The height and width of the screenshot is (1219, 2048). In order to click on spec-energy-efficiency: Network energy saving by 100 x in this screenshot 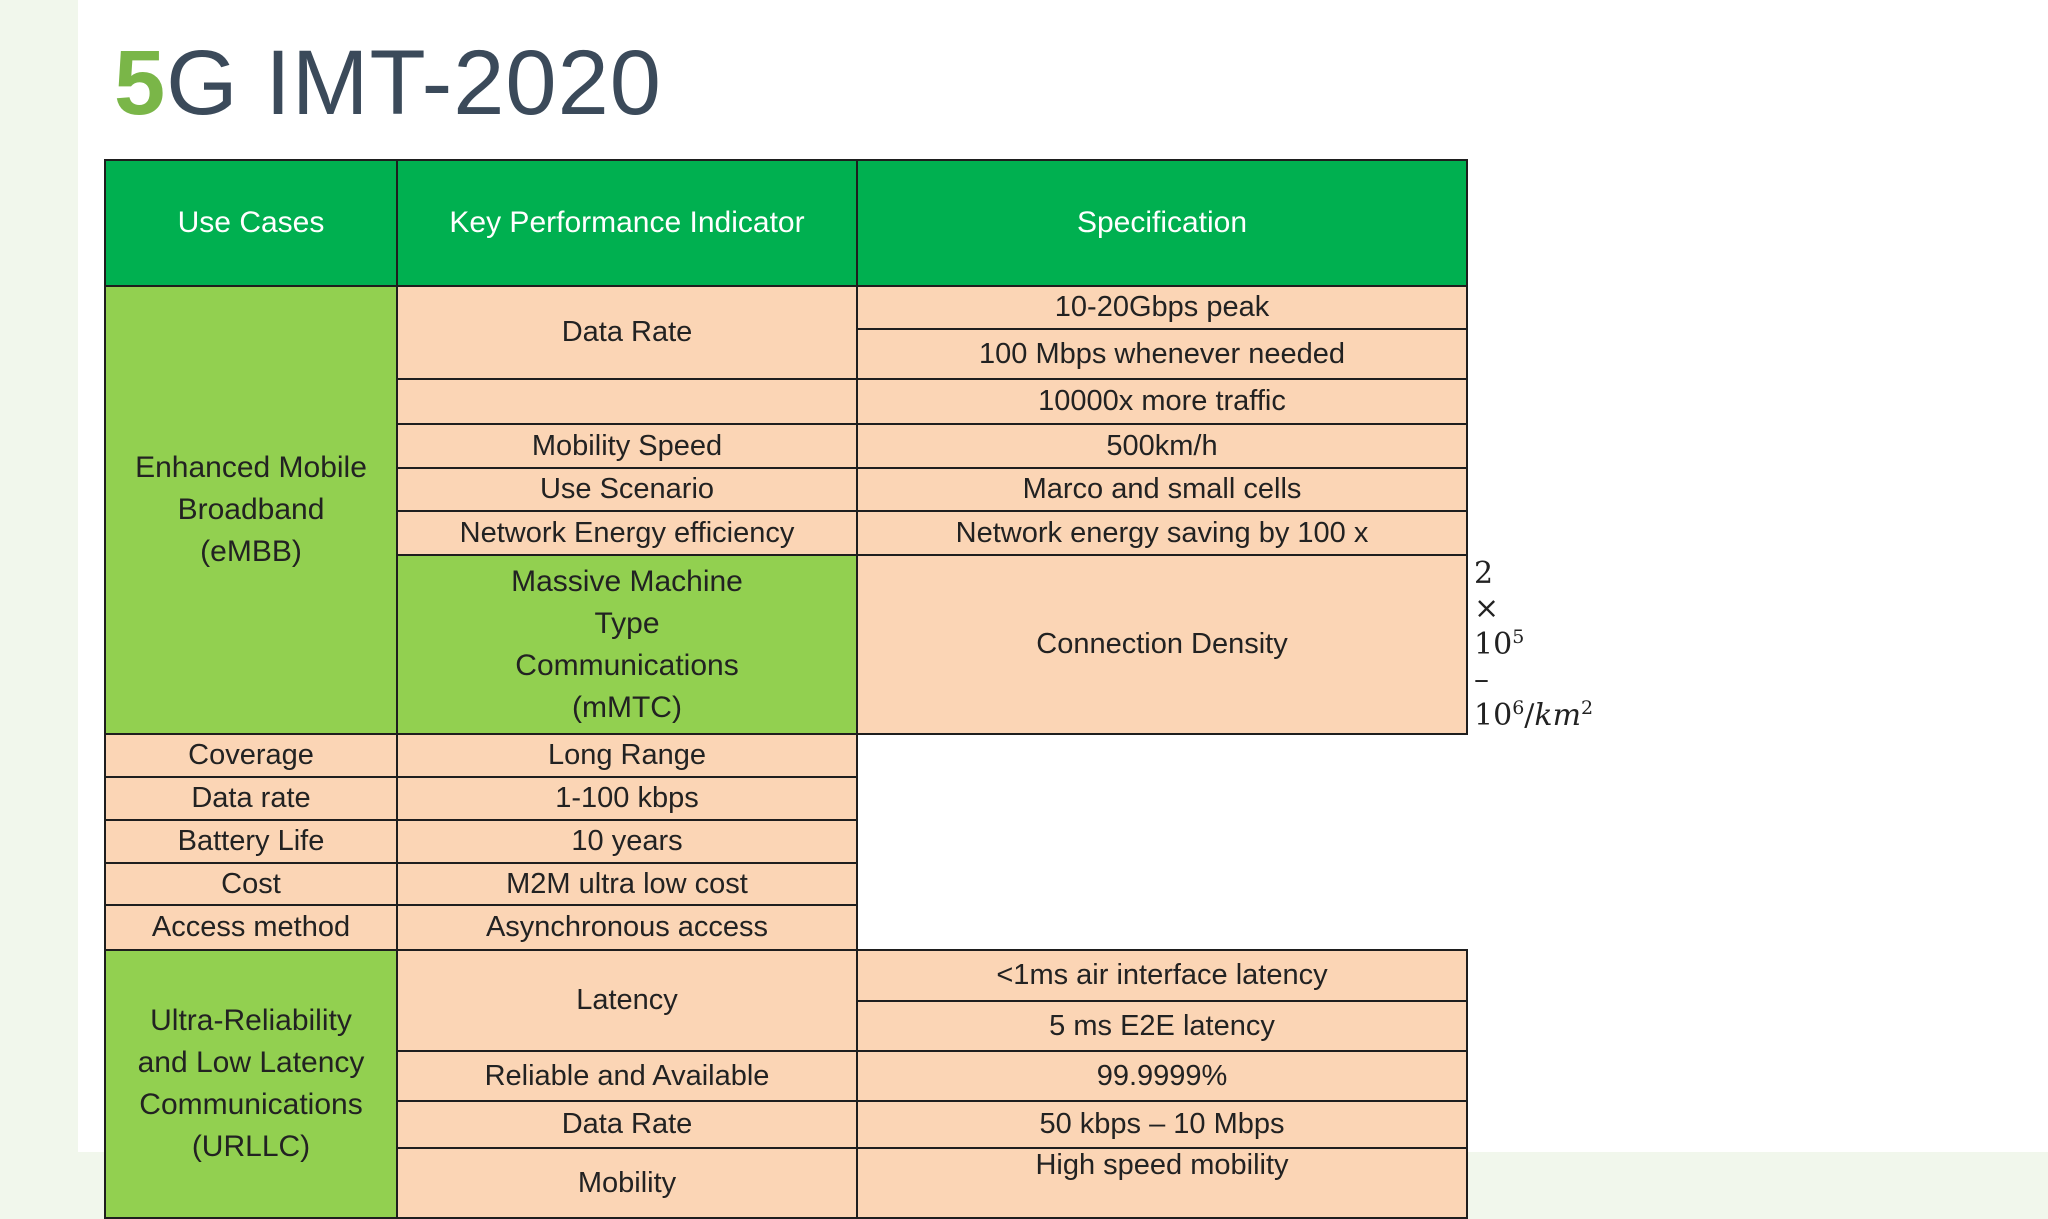, I will do `click(1162, 533)`.